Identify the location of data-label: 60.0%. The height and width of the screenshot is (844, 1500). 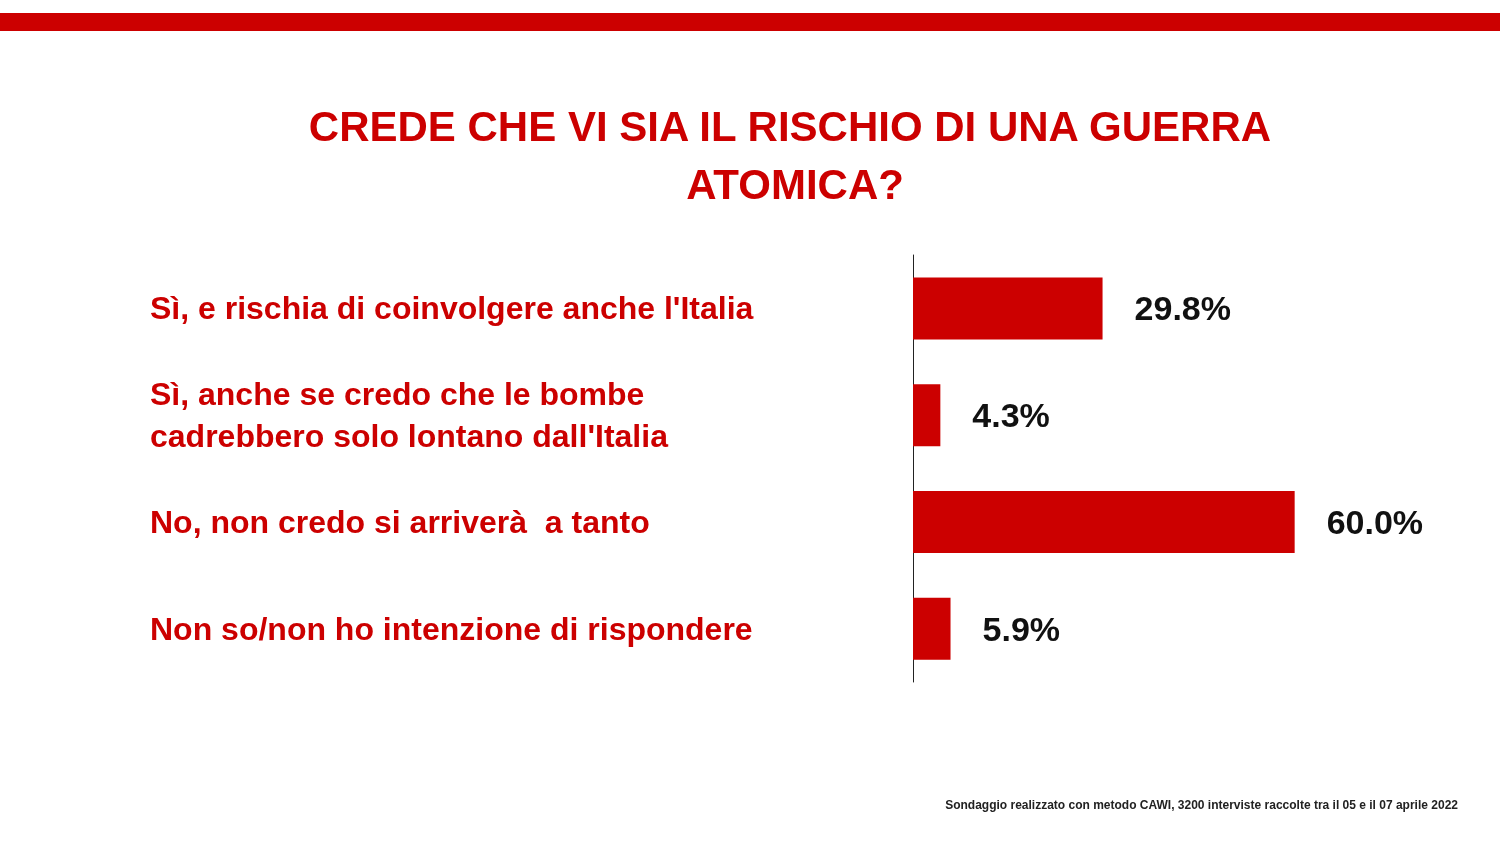
(1375, 521).